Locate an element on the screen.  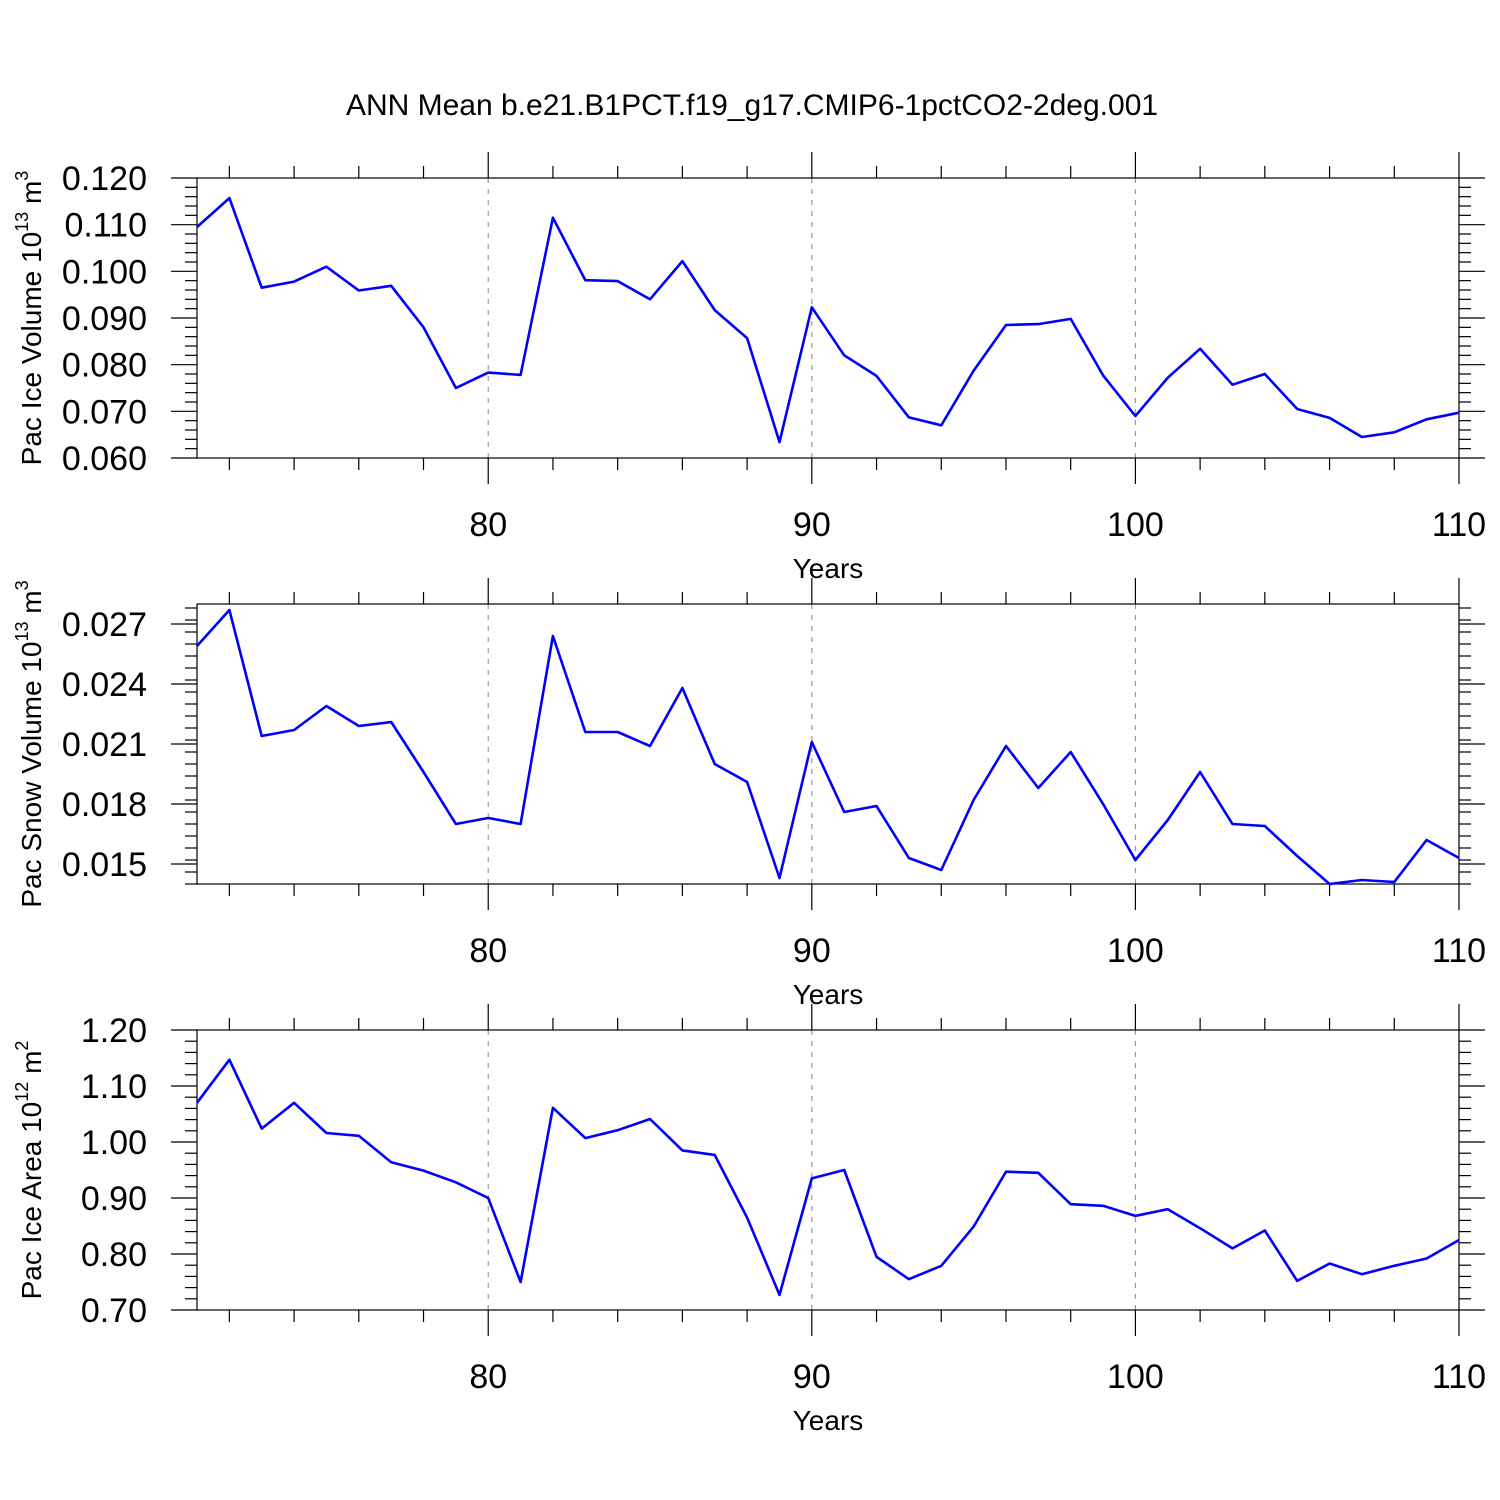
y-axis-label-text: Pac Ice Area 10 is located at coordinates (31, 1201).